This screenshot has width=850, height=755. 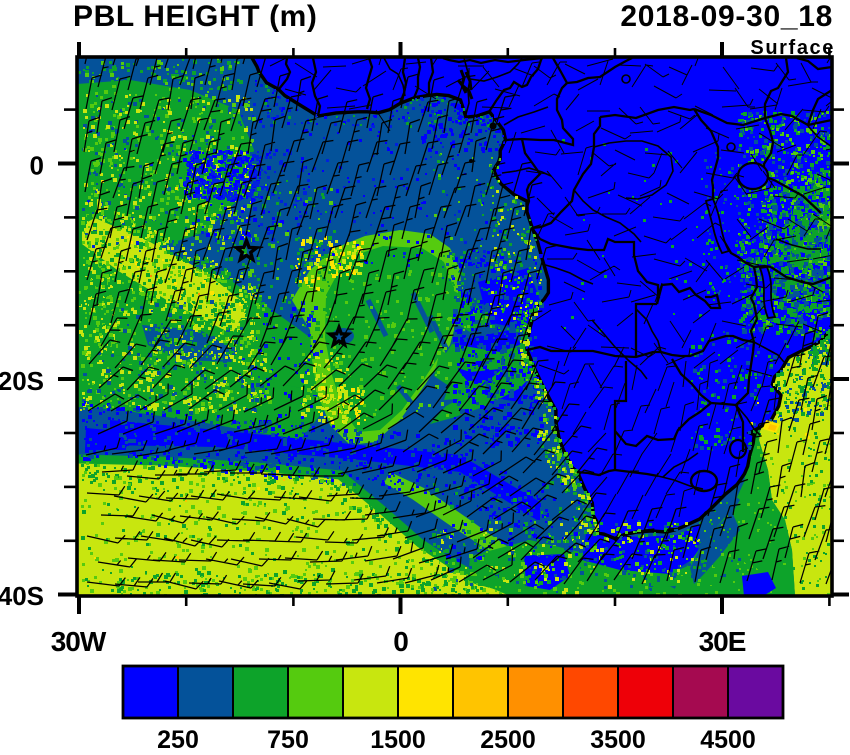 What do you see at coordinates (398, 738) in the screenshot?
I see `svg-text: 1500` at bounding box center [398, 738].